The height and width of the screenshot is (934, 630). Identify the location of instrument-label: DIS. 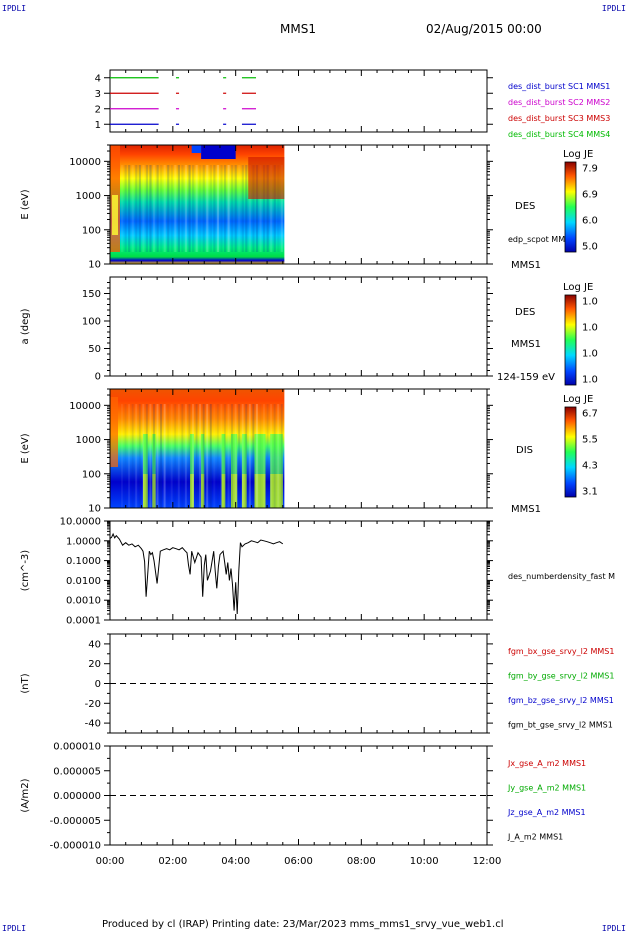
(524, 450).